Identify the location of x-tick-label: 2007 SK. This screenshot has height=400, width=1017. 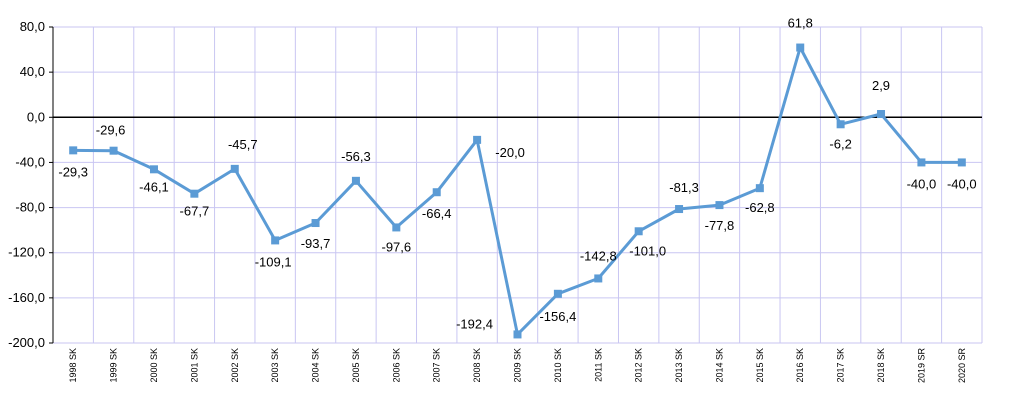
(437, 365).